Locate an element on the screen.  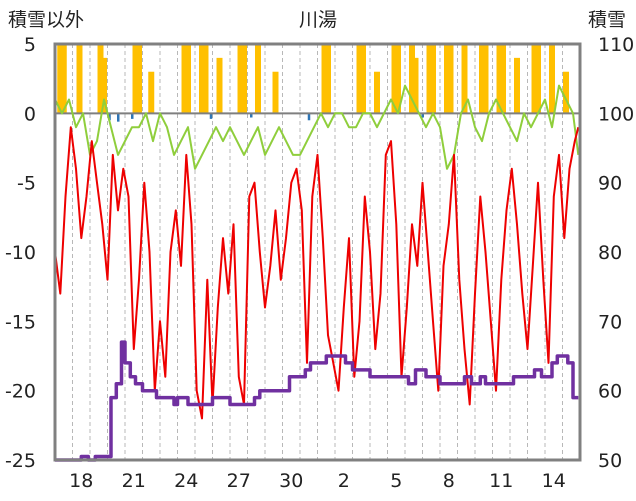
x-tick-label: 14 is located at coordinates (554, 481).